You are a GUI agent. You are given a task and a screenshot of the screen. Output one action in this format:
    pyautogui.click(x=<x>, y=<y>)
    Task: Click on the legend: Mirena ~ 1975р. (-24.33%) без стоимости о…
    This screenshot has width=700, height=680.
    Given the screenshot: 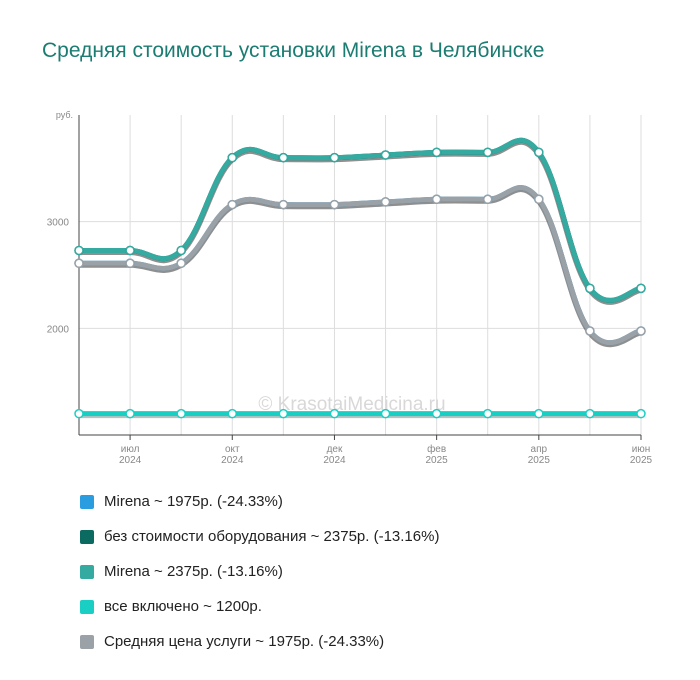 What is the action you would take?
    pyautogui.click(x=259, y=571)
    